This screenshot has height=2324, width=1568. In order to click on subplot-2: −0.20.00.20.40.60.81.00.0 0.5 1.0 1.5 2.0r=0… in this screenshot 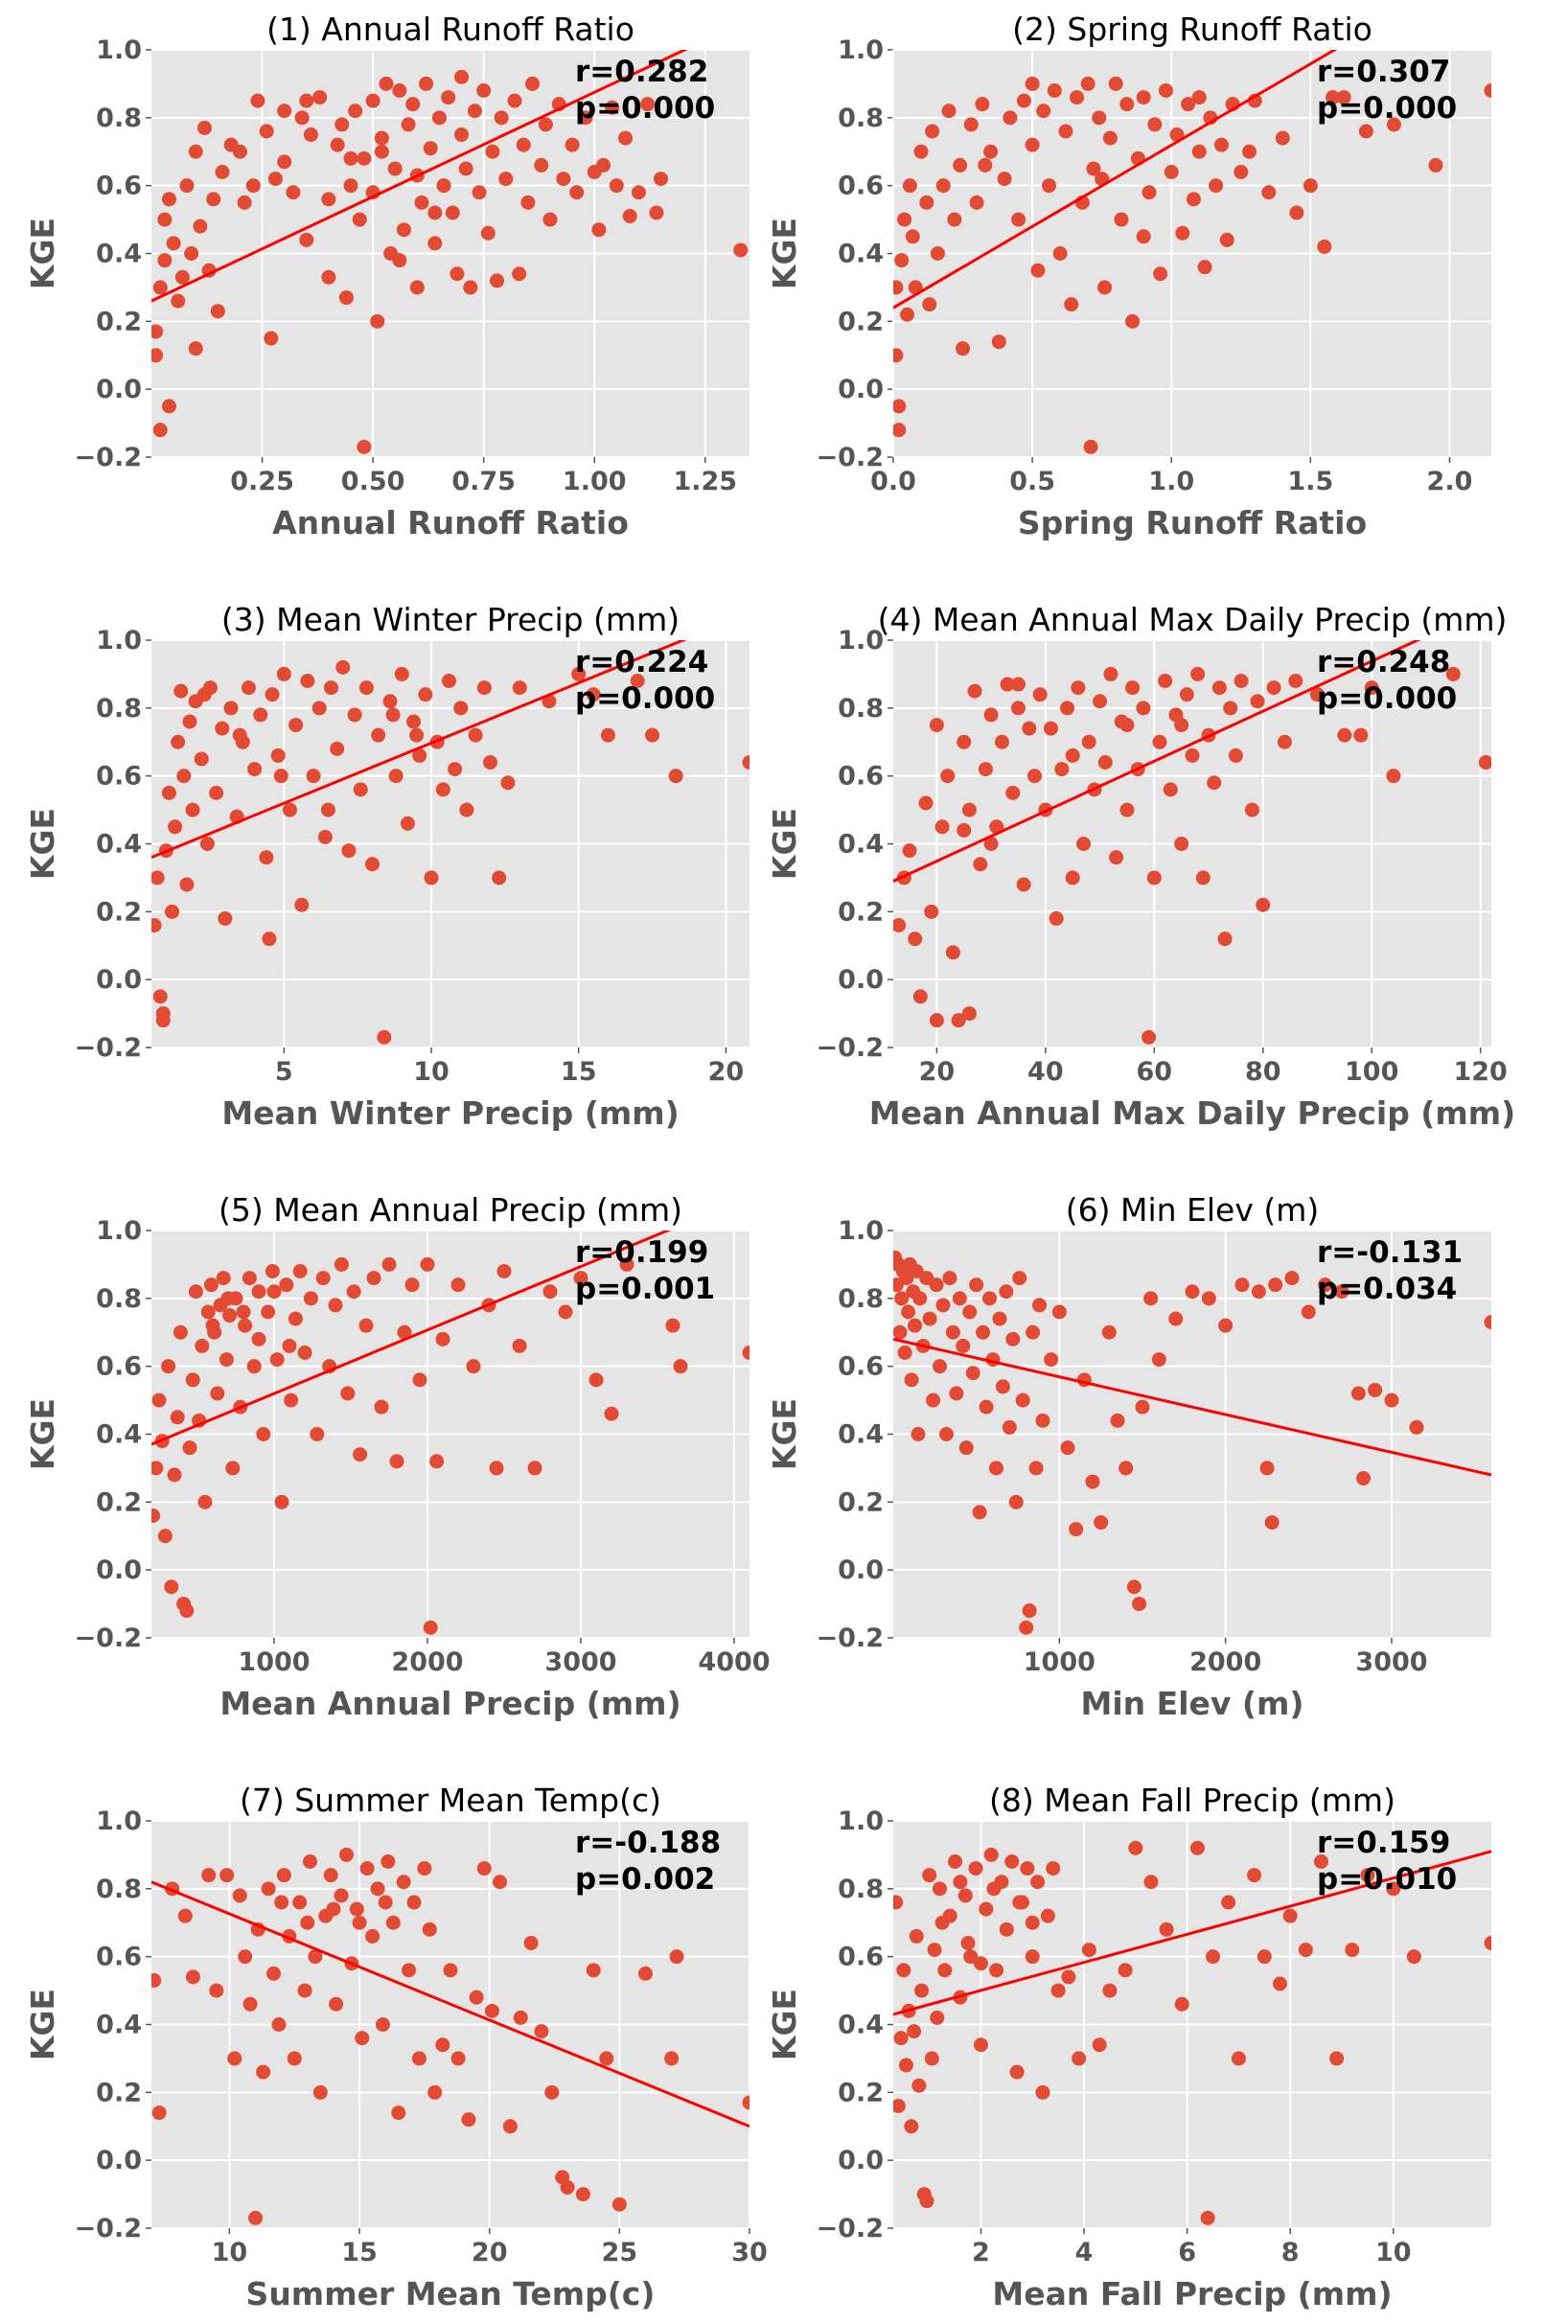, I will do `click(1128, 276)`.